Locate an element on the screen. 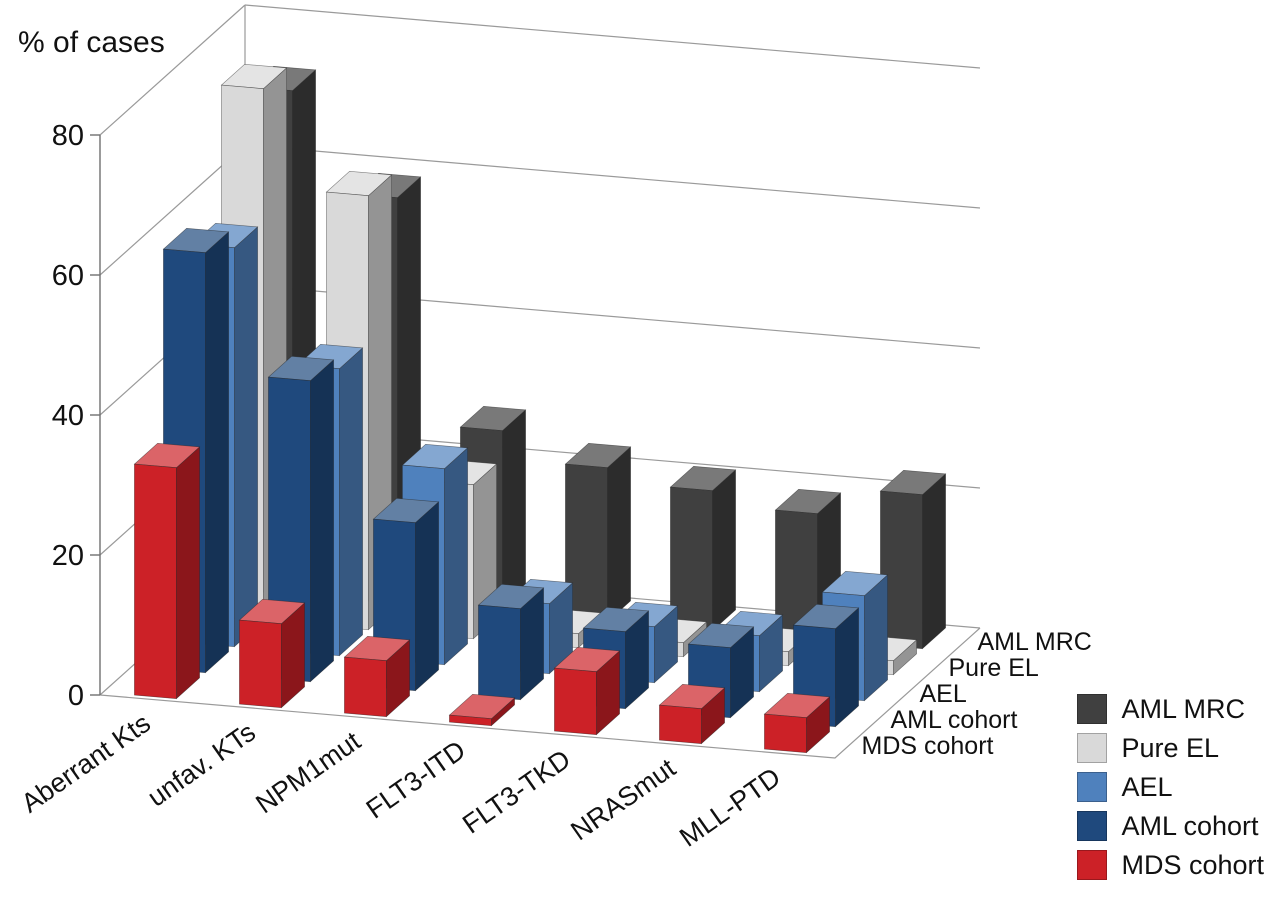 This screenshot has height=906, width=1280. x-category-label: Aberrant Kts is located at coordinates (86, 763).